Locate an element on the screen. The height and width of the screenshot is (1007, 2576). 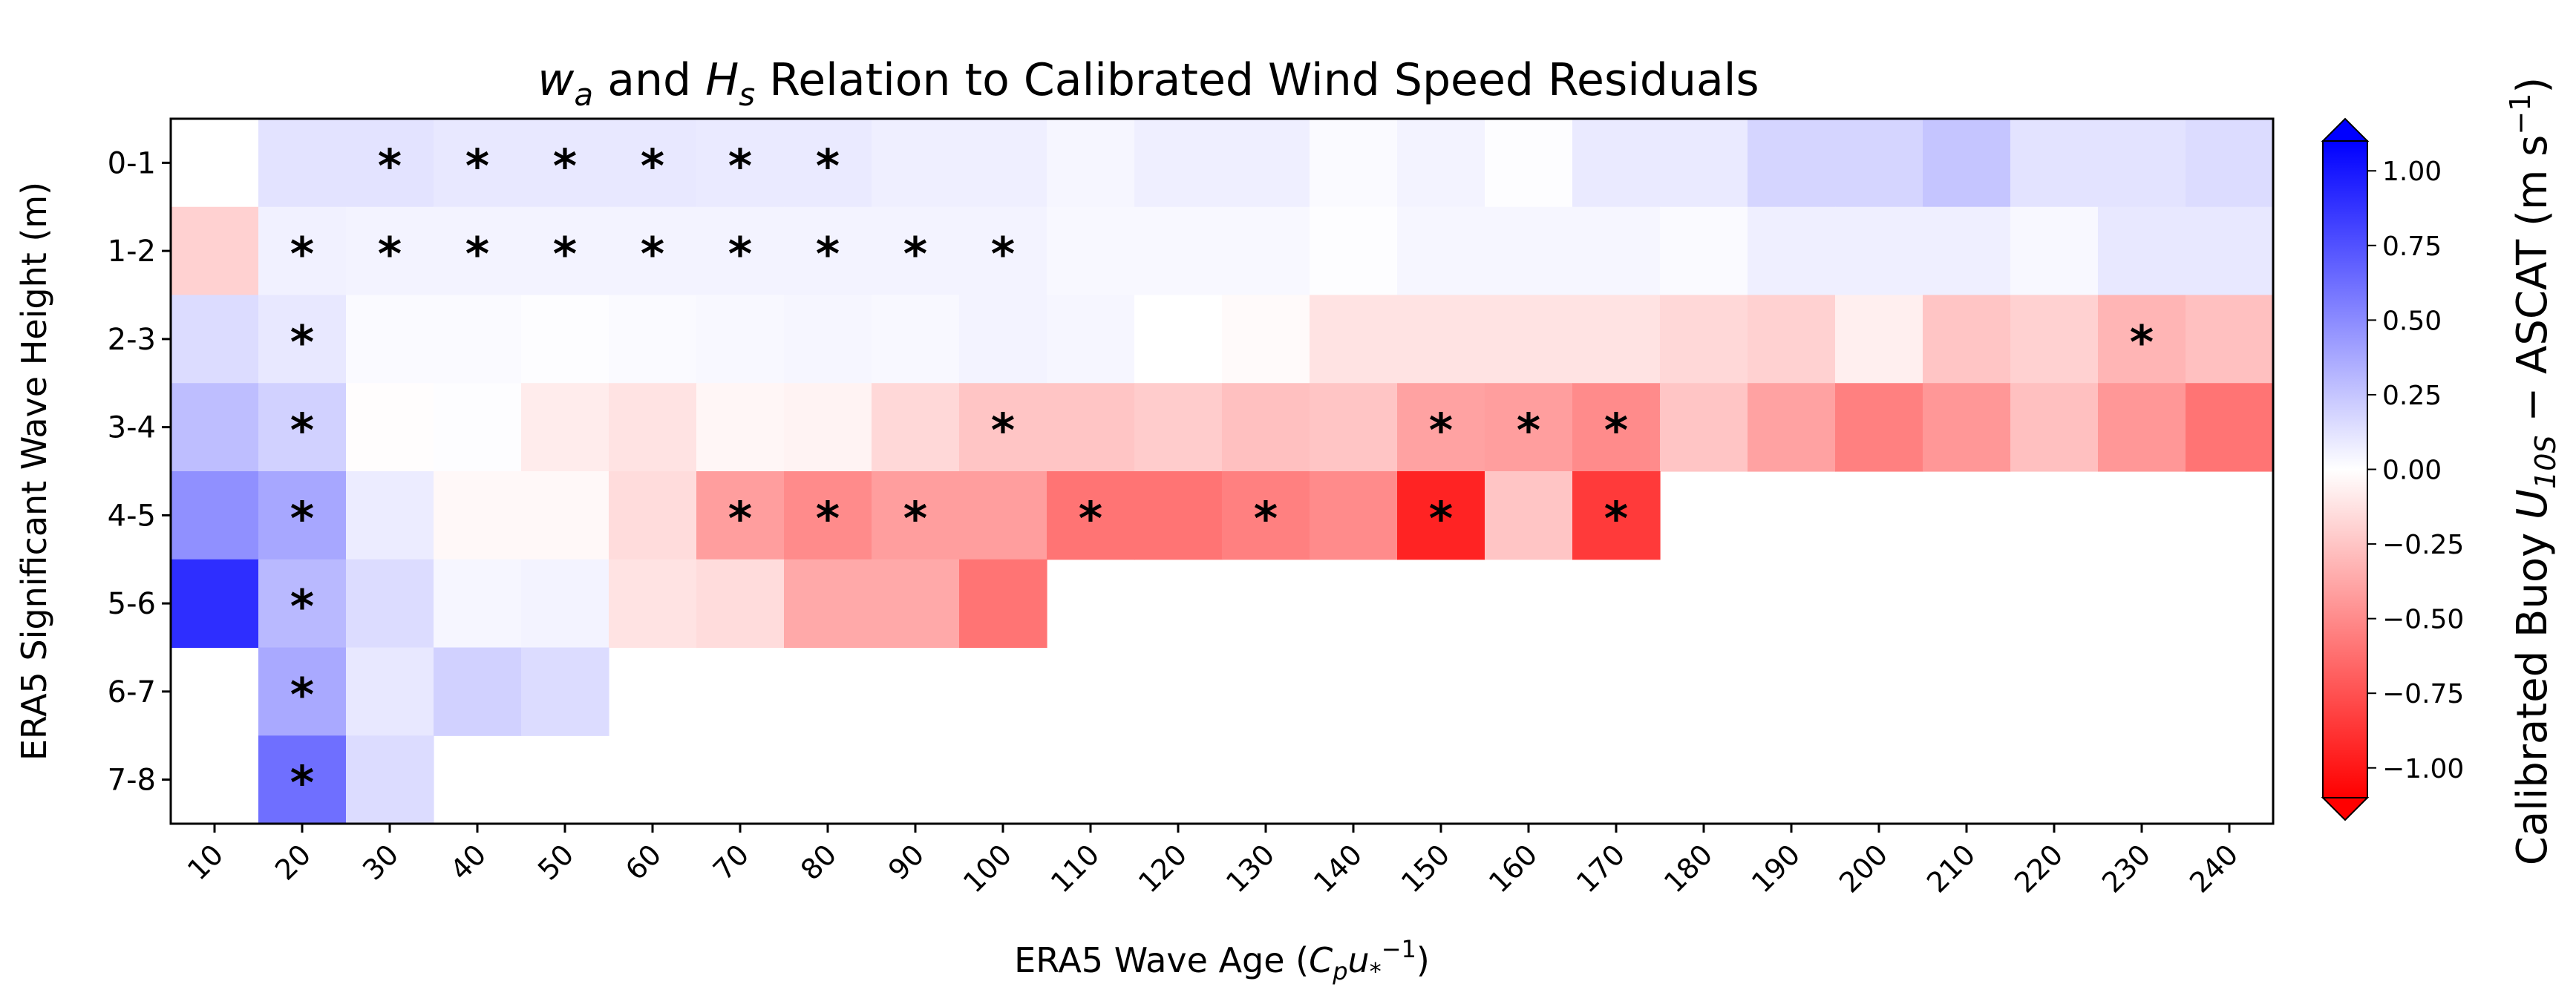
y-tick-label: 6-7 is located at coordinates (132, 692).